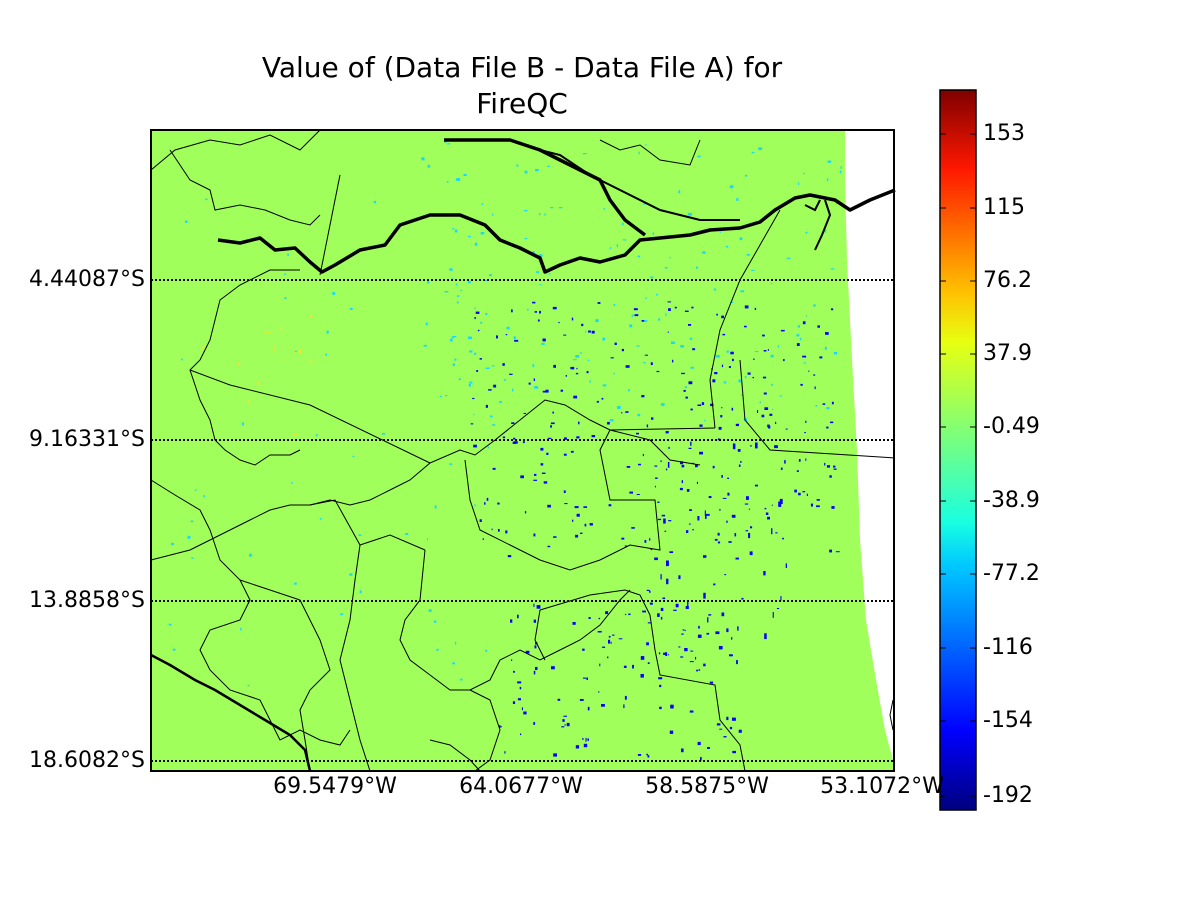 The image size is (1200, 900). I want to click on lon-label-2: 64.0677°W, so click(521, 786).